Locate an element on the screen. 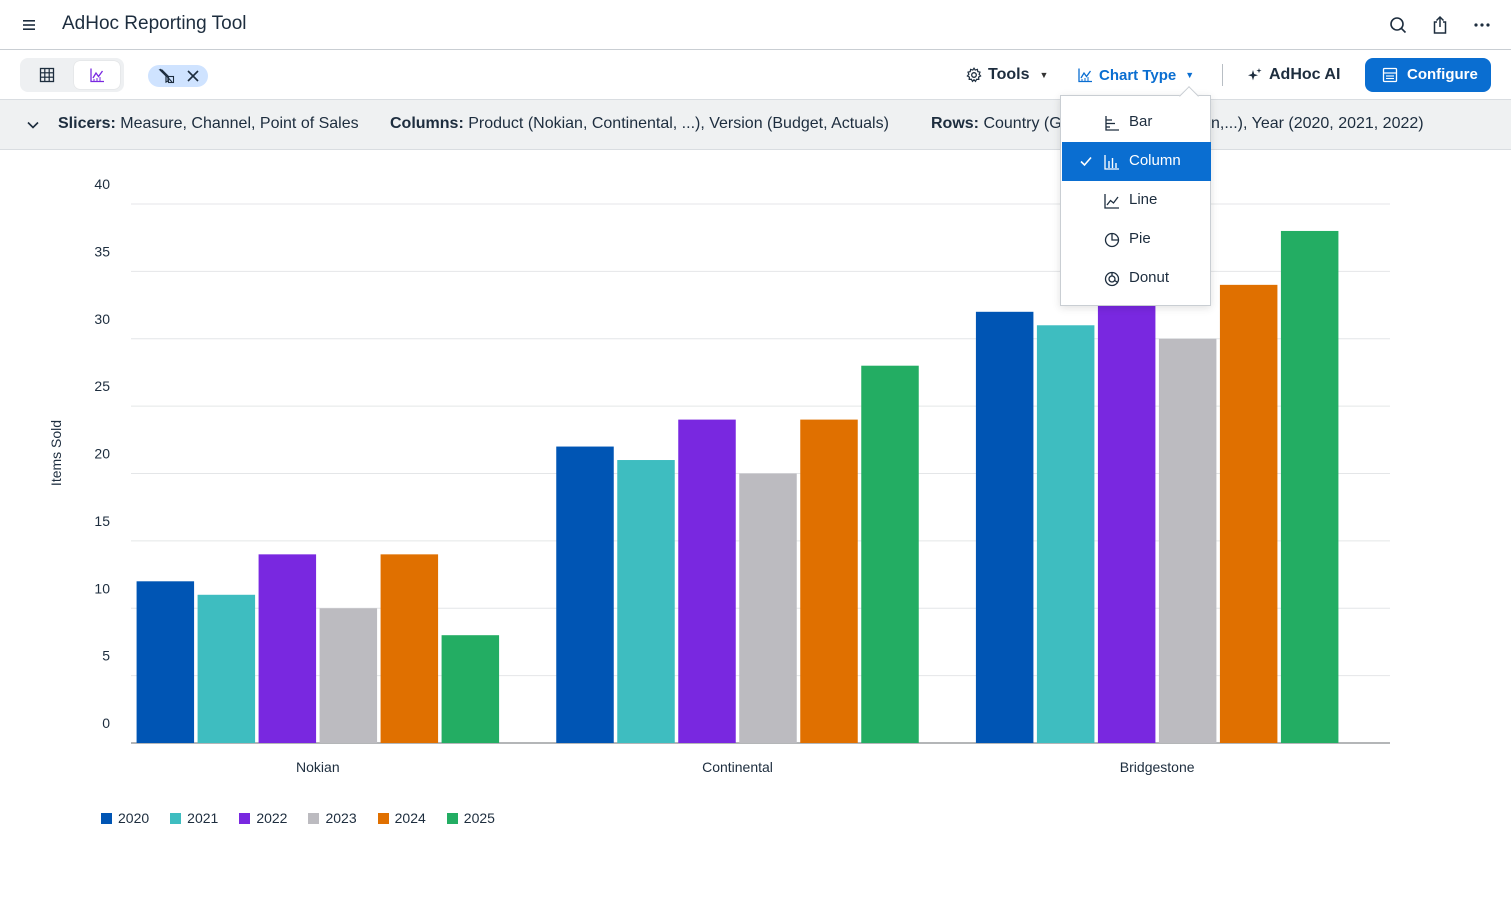 The height and width of the screenshot is (900, 1511). chart-type-button: Chart Type ▼ is located at coordinates (1135, 75).